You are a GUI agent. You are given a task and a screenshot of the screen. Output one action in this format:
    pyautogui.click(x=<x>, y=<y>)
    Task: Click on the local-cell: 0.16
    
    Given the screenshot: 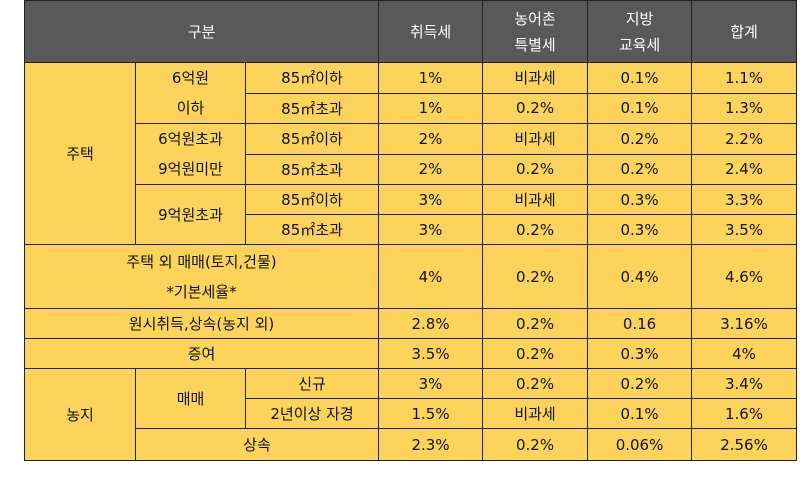 What is the action you would take?
    pyautogui.click(x=640, y=323)
    